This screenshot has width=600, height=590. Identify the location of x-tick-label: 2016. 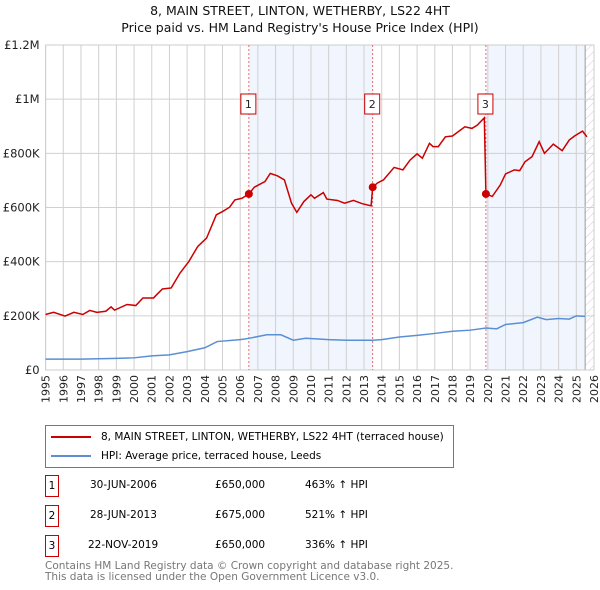
(417, 389).